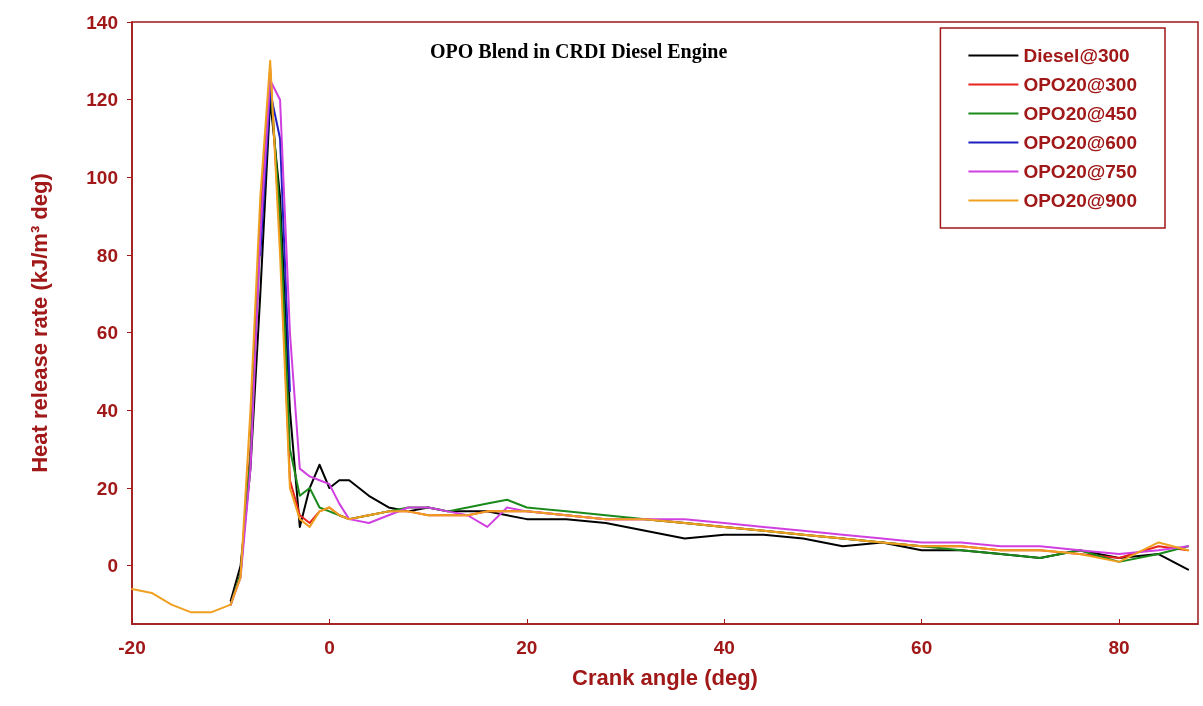 Image resolution: width=1203 pixels, height=706 pixels. I want to click on legend-label: OPO20@450, so click(1080, 113).